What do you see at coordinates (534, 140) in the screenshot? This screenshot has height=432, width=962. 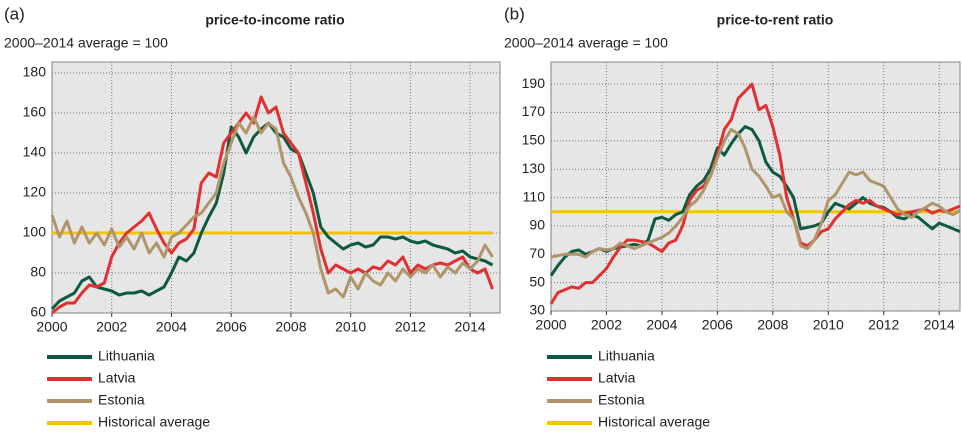 I see `y-tick-label: 150` at bounding box center [534, 140].